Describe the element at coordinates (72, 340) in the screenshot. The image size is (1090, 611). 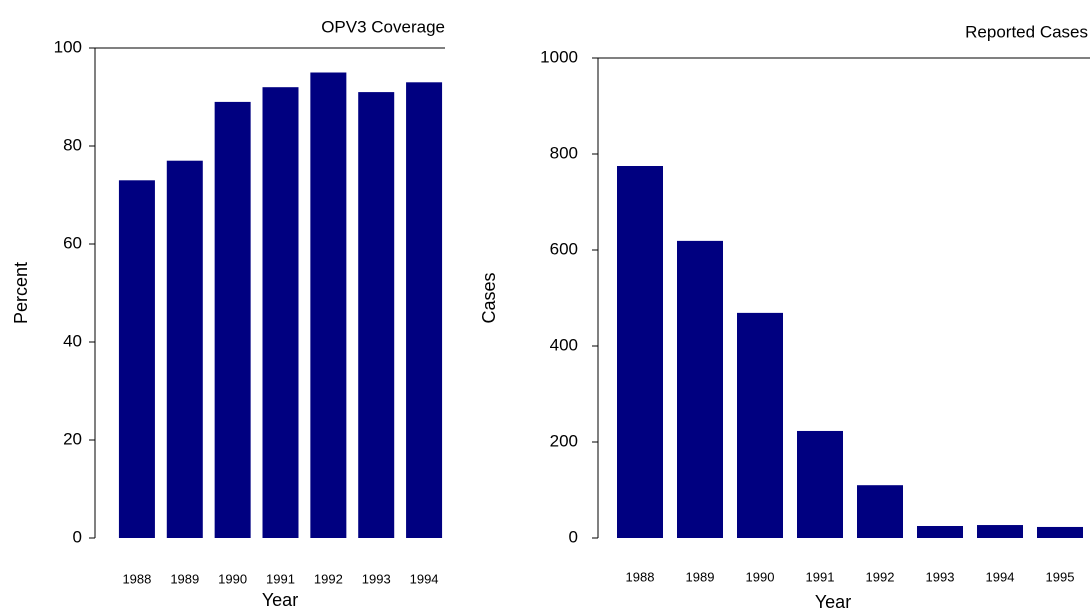
I see `y-tick-label: 40` at that location.